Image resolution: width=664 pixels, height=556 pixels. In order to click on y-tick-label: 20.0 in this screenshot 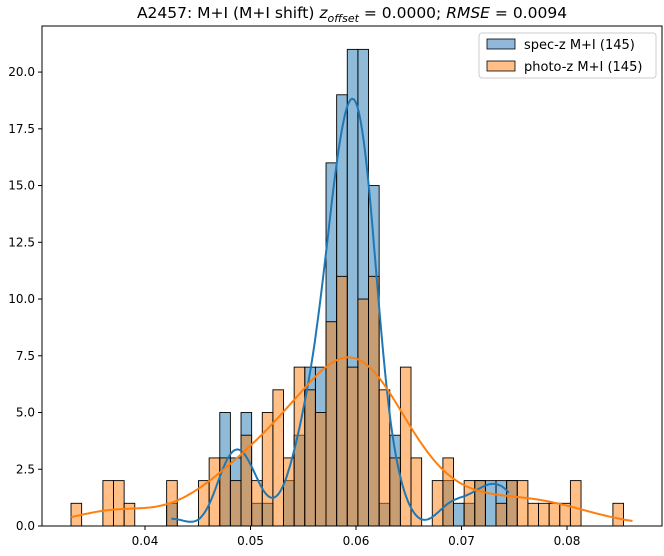, I will do `click(21, 72)`.